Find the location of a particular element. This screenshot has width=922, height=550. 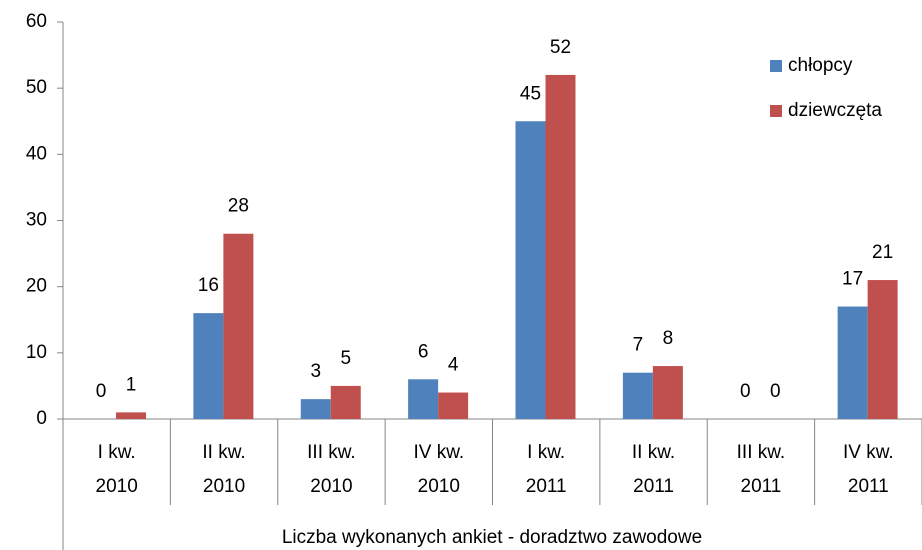

value-label: 5 is located at coordinates (345, 358).